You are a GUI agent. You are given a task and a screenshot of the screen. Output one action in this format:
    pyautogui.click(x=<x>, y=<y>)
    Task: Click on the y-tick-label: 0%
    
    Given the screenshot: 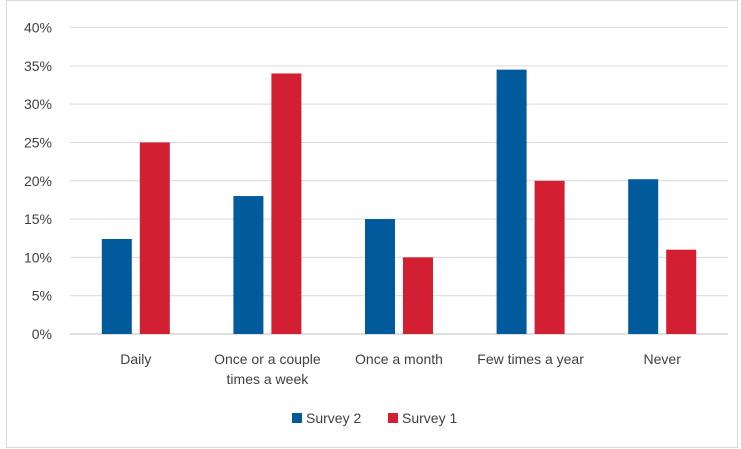 What is the action you would take?
    pyautogui.click(x=42, y=334)
    